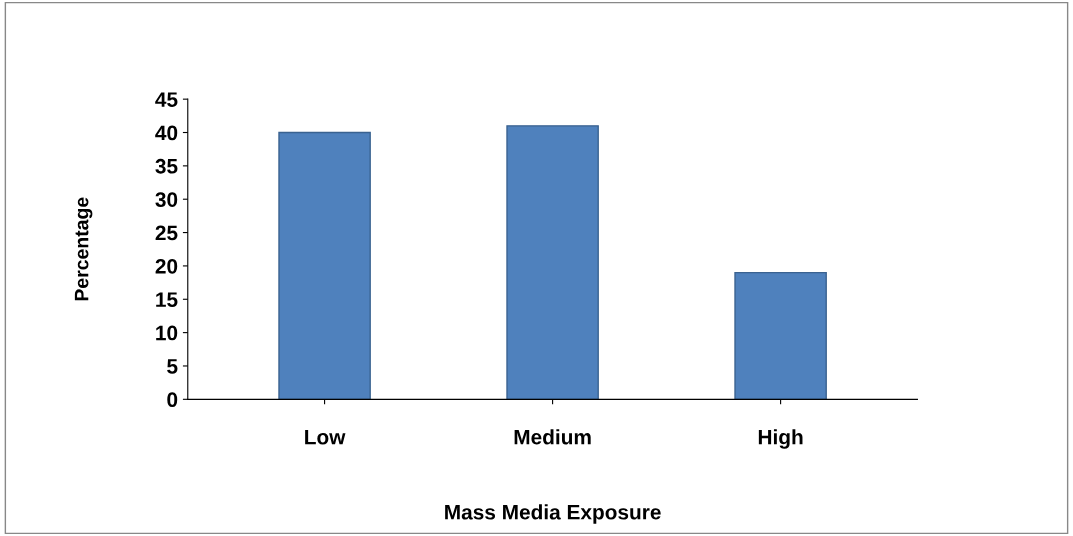  I want to click on x-tick-label: High, so click(780, 439).